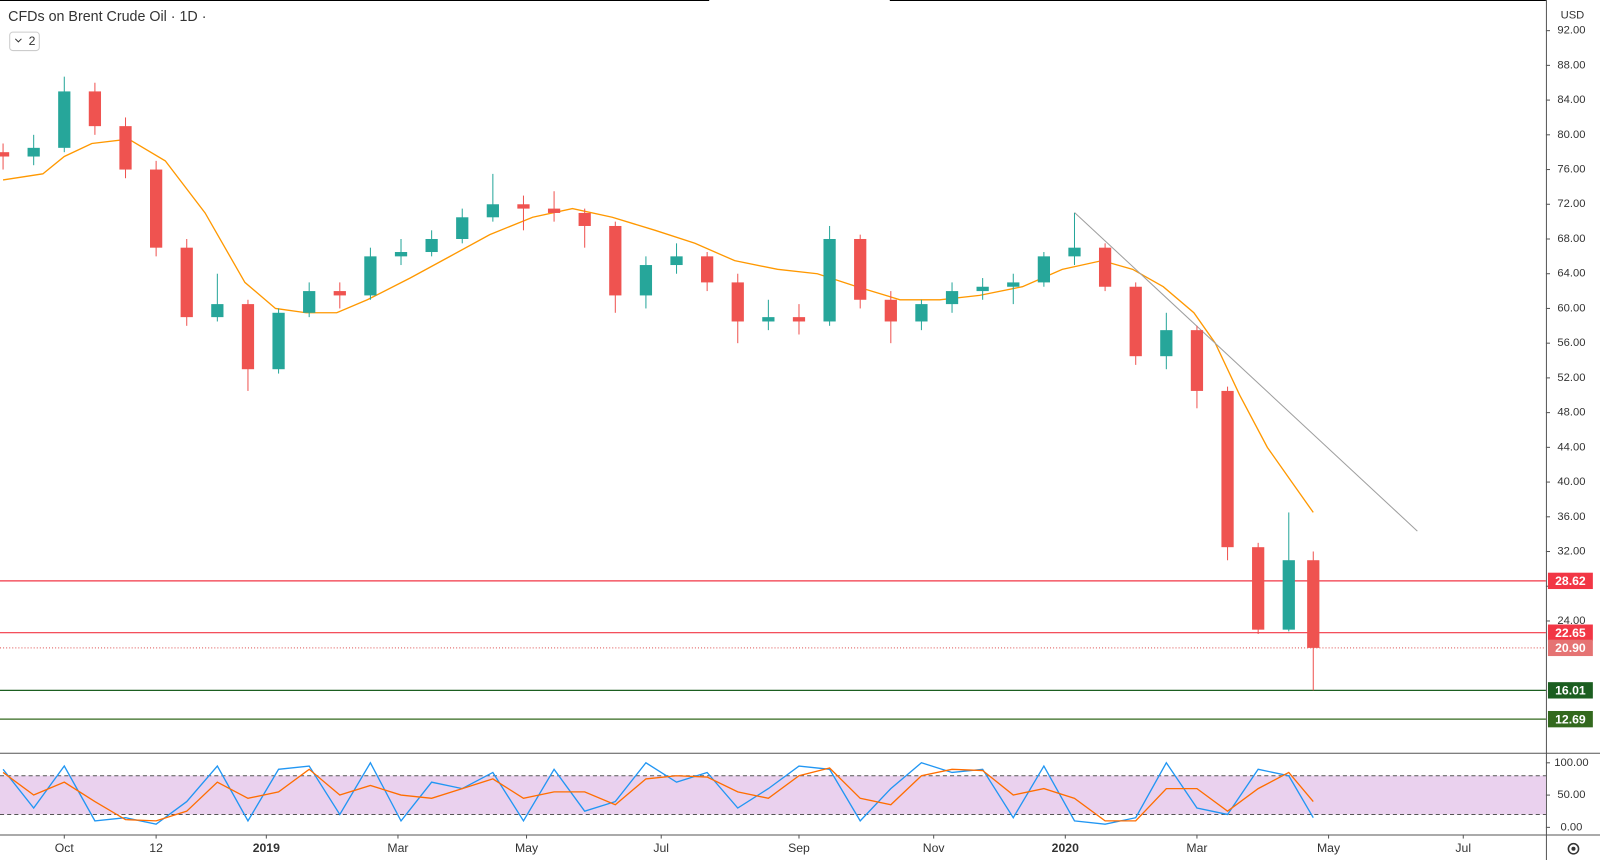 This screenshot has height=865, width=1600. I want to click on y-tick-label: 64.00, so click(1571, 274).